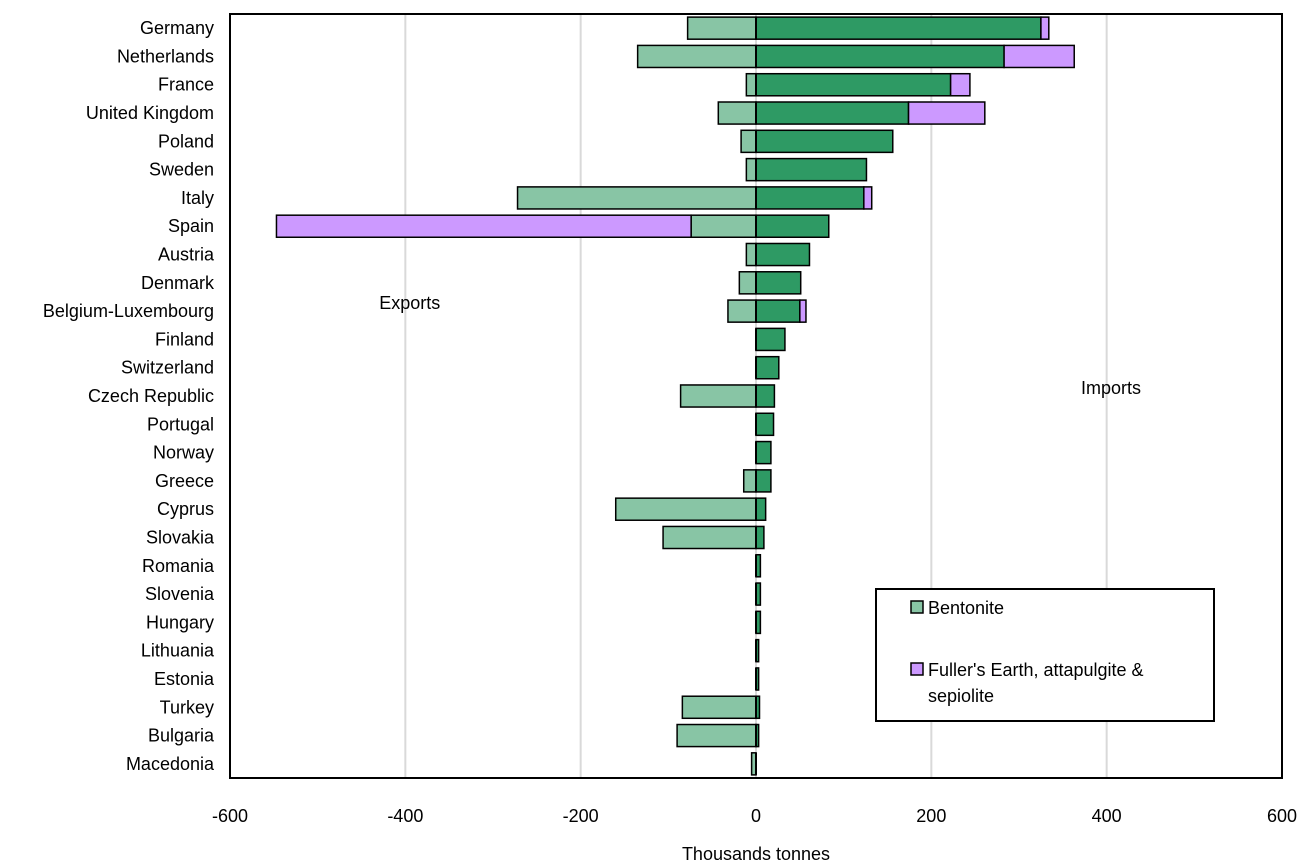  What do you see at coordinates (483, 226) in the screenshot?
I see `bar-export-spain-s1` at bounding box center [483, 226].